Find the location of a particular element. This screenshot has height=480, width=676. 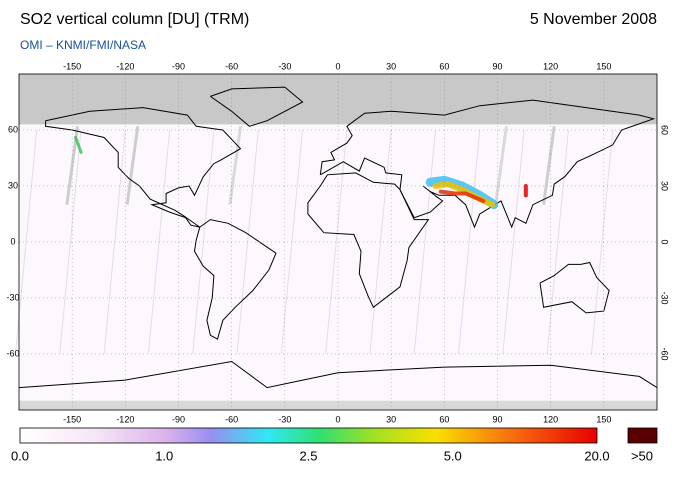

colorbar is located at coordinates (308, 435).